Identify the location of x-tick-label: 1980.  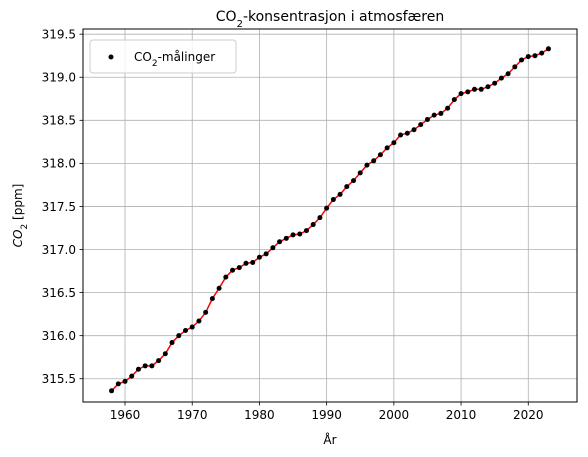
(259, 415).